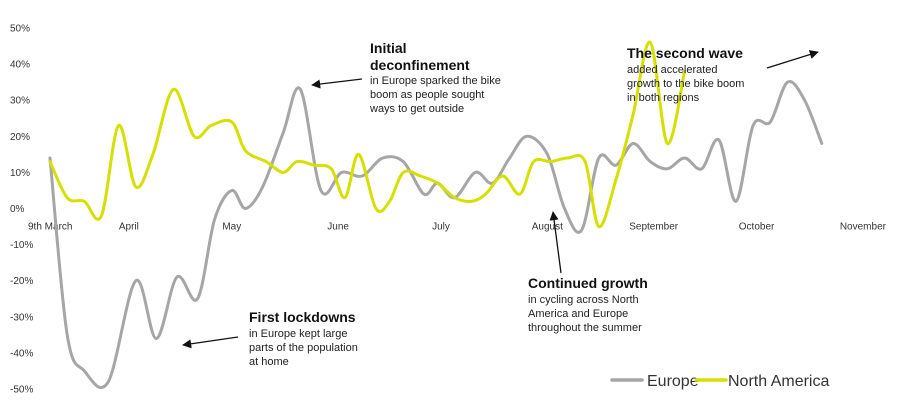 This screenshot has width=900, height=416. I want to click on x-tick-label: July, so click(441, 227).